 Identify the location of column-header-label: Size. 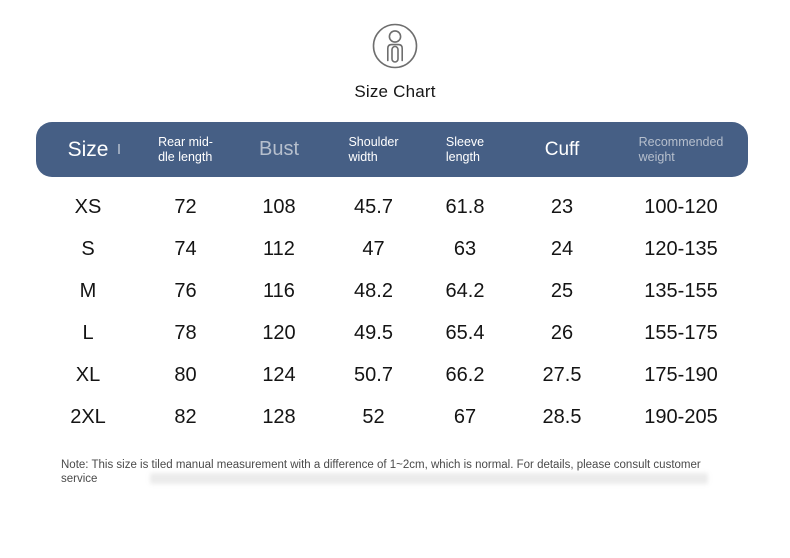
(88, 149).